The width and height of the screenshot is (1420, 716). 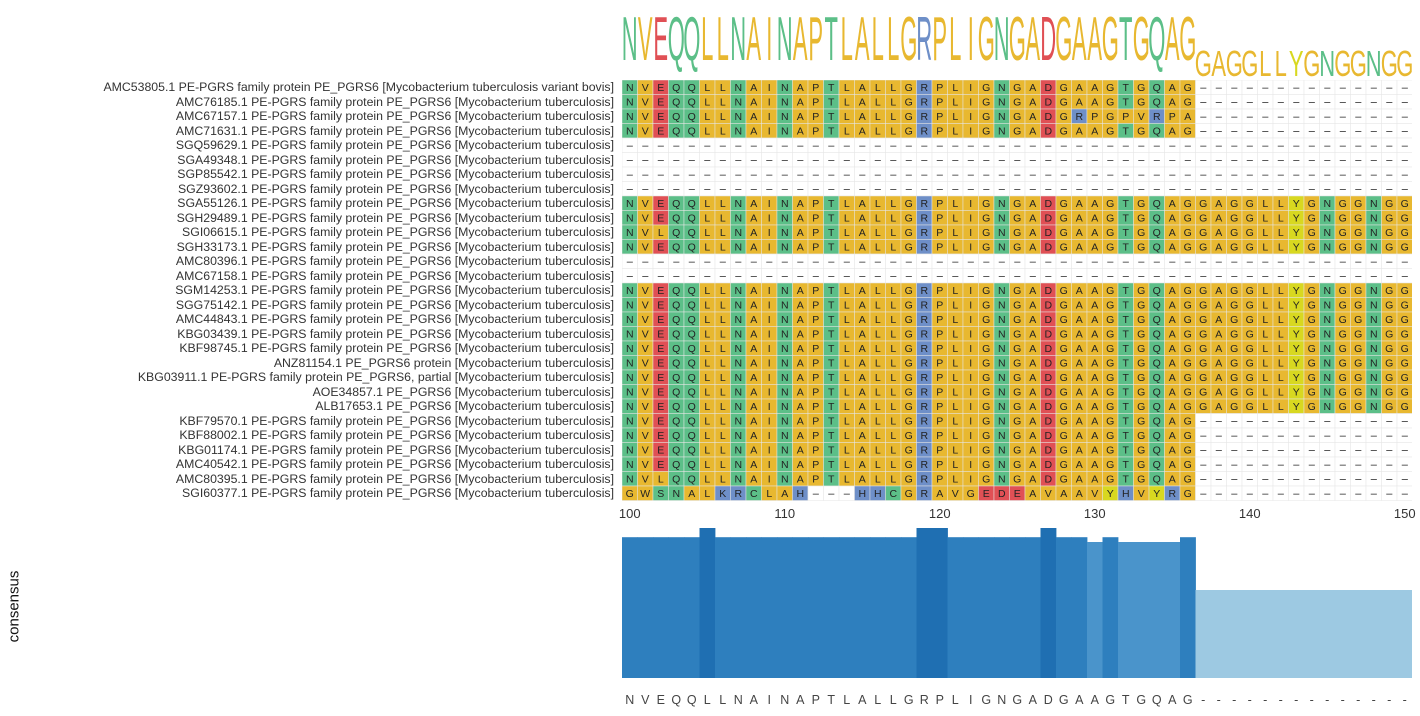 What do you see at coordinates (893, 38) in the screenshot?
I see `logo-letter-group: L` at bounding box center [893, 38].